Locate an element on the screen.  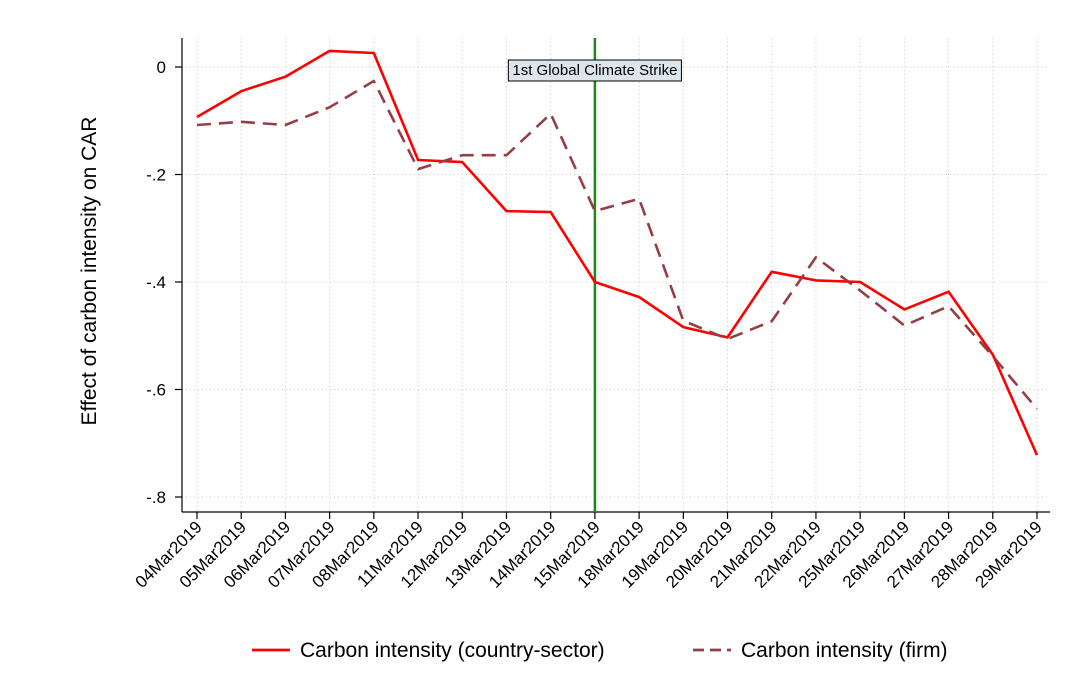
y-tick-label: -.2 is located at coordinates (156, 175).